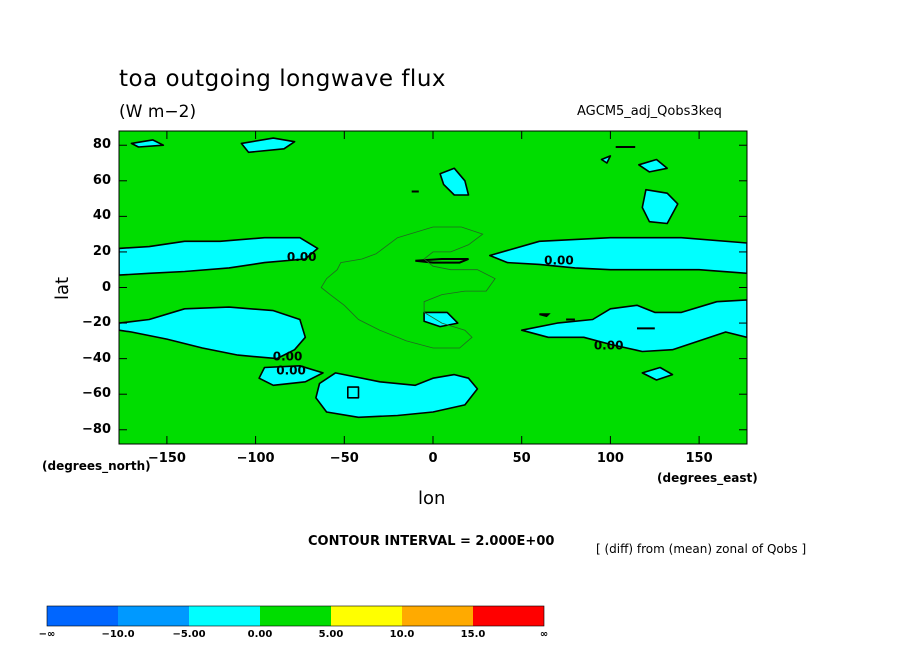  What do you see at coordinates (433, 458) in the screenshot?
I see `x-tick-label: 0` at bounding box center [433, 458].